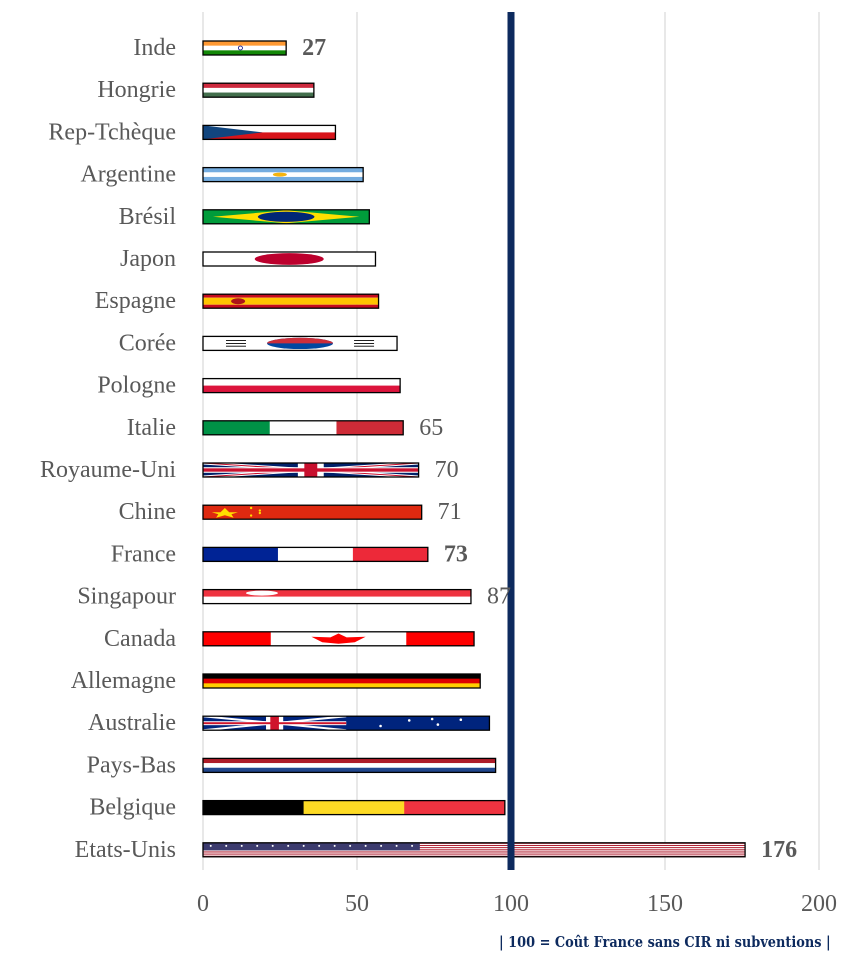  Describe the element at coordinates (151, 428) in the screenshot. I see `category-label-9: Italie` at that location.